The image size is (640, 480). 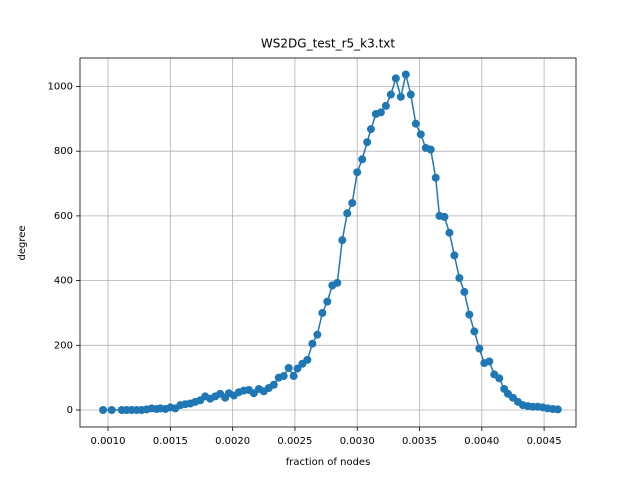 What do you see at coordinates (60, 86) in the screenshot?
I see `y-tick-label: 1000` at bounding box center [60, 86].